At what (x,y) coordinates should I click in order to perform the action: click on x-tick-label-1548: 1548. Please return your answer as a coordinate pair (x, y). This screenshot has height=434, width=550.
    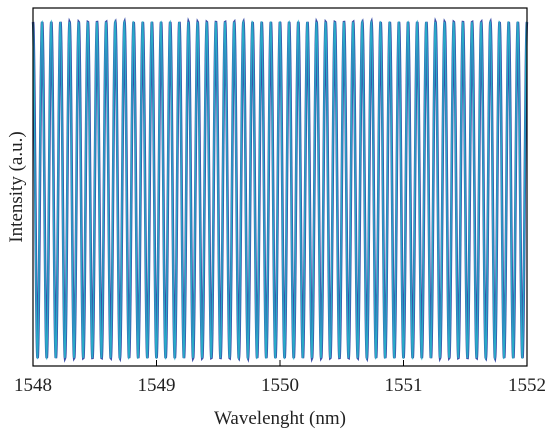
    Looking at the image, I should click on (33, 385).